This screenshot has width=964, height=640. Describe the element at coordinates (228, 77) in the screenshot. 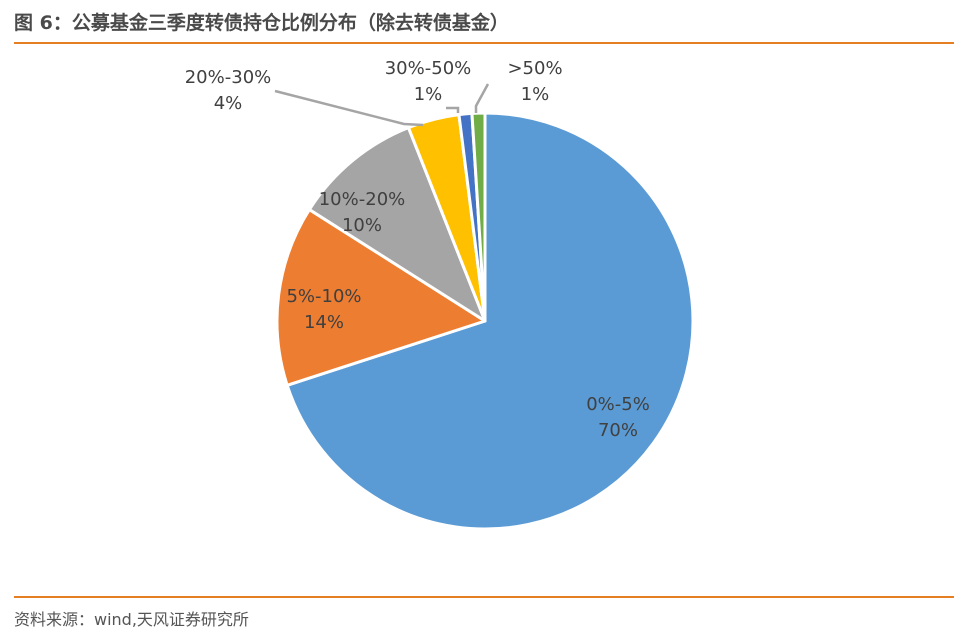

I see `slice-category-label-3: 20%-30%` at that location.